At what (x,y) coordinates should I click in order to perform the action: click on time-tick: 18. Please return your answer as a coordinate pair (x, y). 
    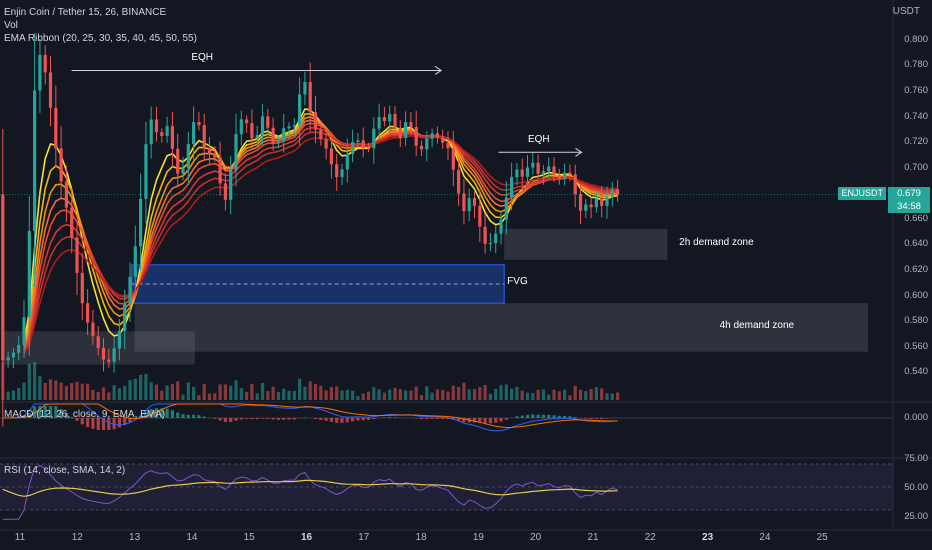
    Looking at the image, I should click on (421, 537).